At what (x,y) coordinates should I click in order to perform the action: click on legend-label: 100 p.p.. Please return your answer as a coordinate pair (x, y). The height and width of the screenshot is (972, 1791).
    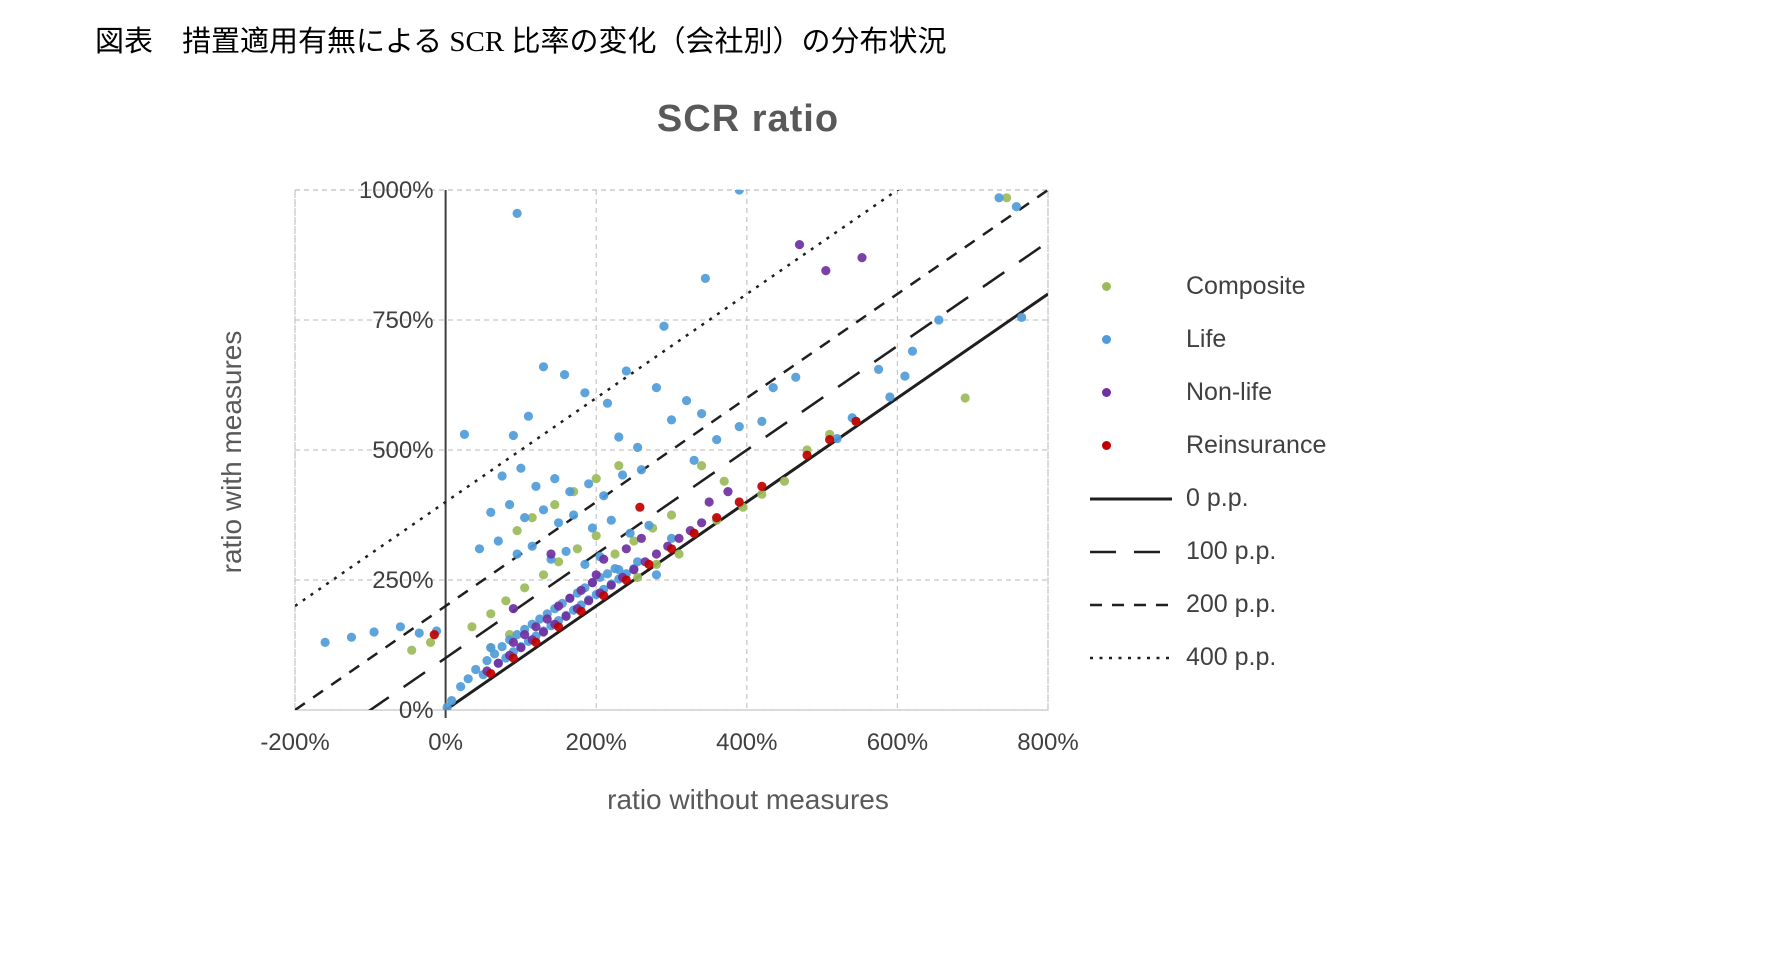
    Looking at the image, I should click on (1231, 551).